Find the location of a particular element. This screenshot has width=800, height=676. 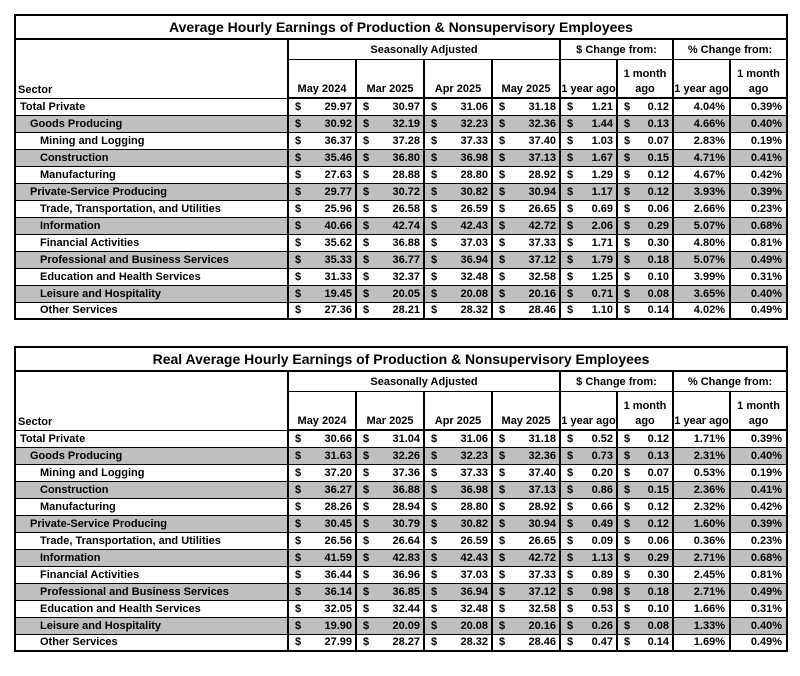

percent-change-cell: 1.66% is located at coordinates (701, 608).